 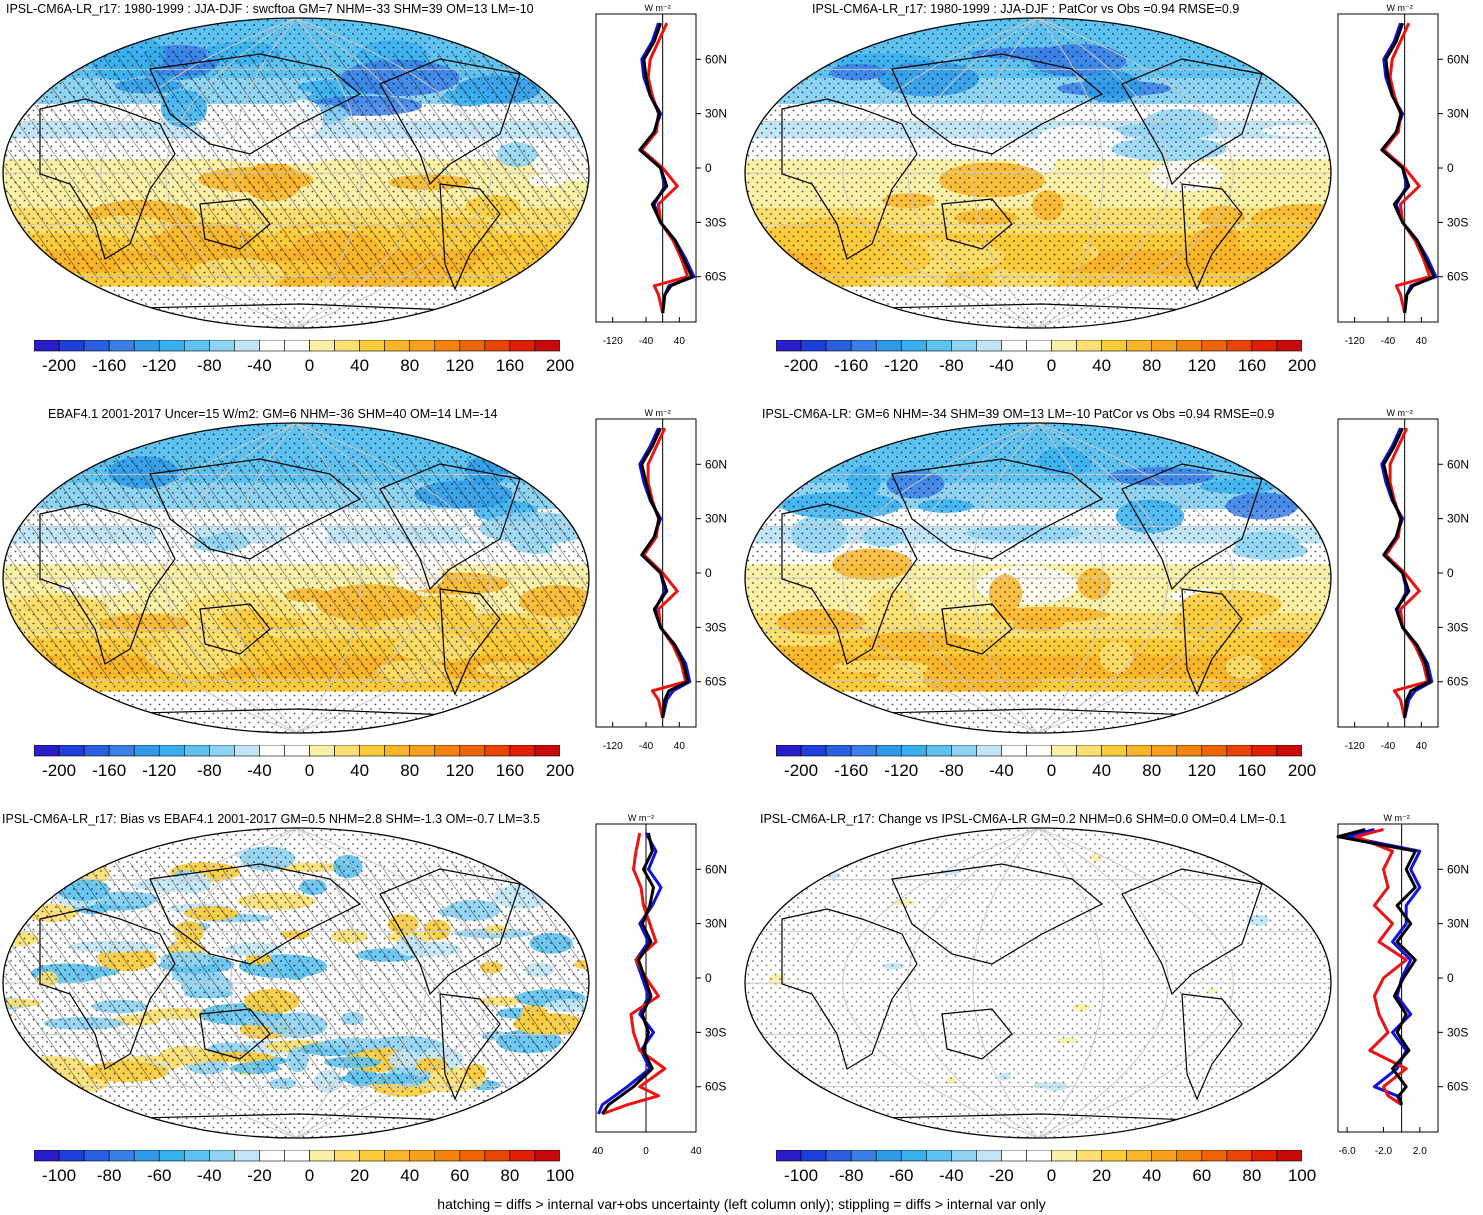 I want to click on colorbar-tick-label: 80, so click(x=1252, y=1175).